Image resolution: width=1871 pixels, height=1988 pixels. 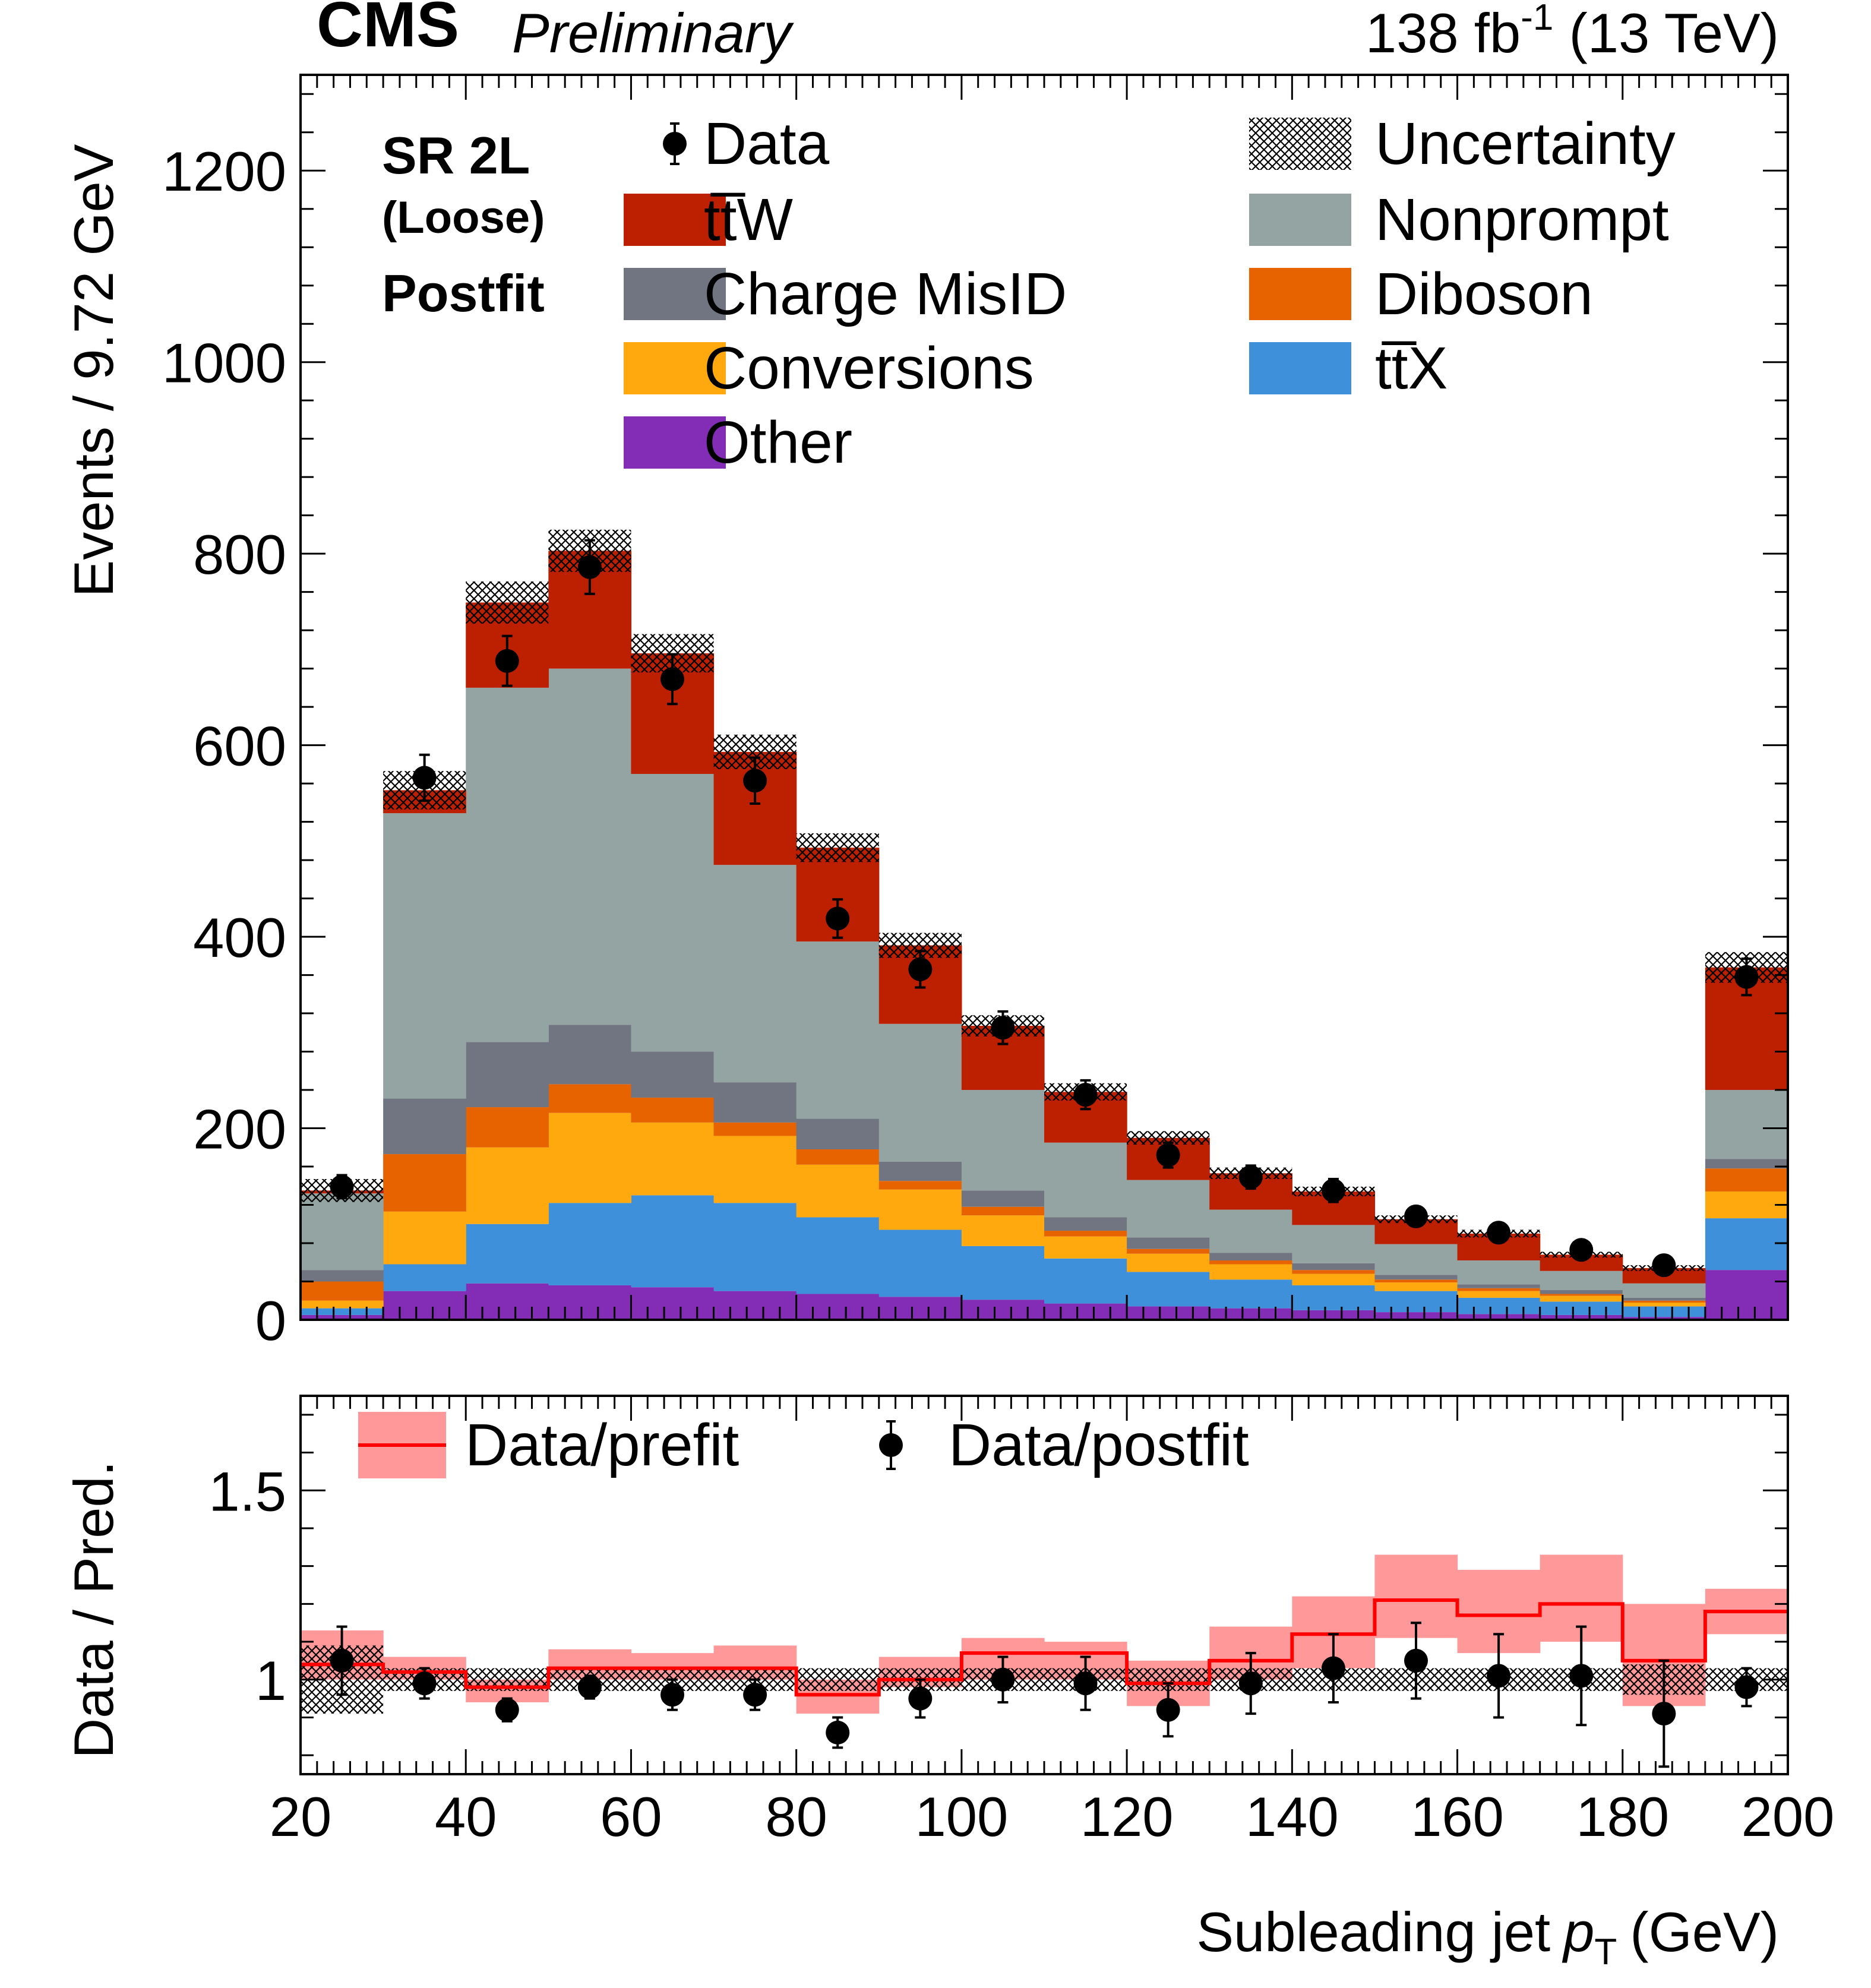 I want to click on y-tick-label: 200, so click(x=239, y=1129).